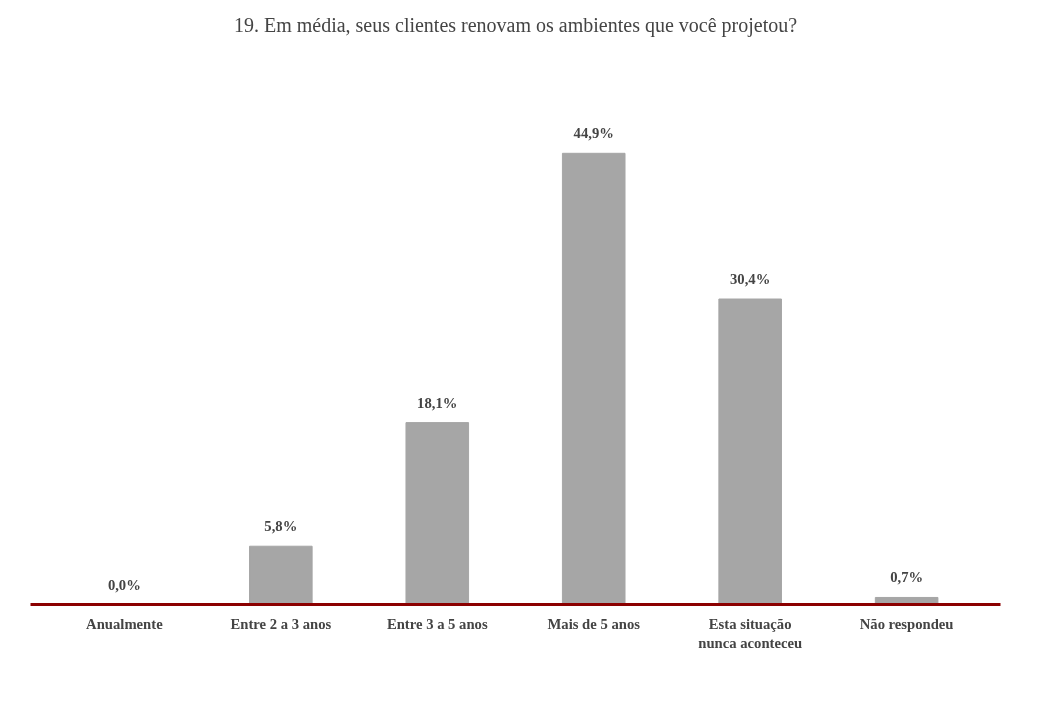 Image resolution: width=1040 pixels, height=704 pixels. Describe the element at coordinates (594, 623) in the screenshot. I see `x-tick-label: Mais de 5 anos` at that location.